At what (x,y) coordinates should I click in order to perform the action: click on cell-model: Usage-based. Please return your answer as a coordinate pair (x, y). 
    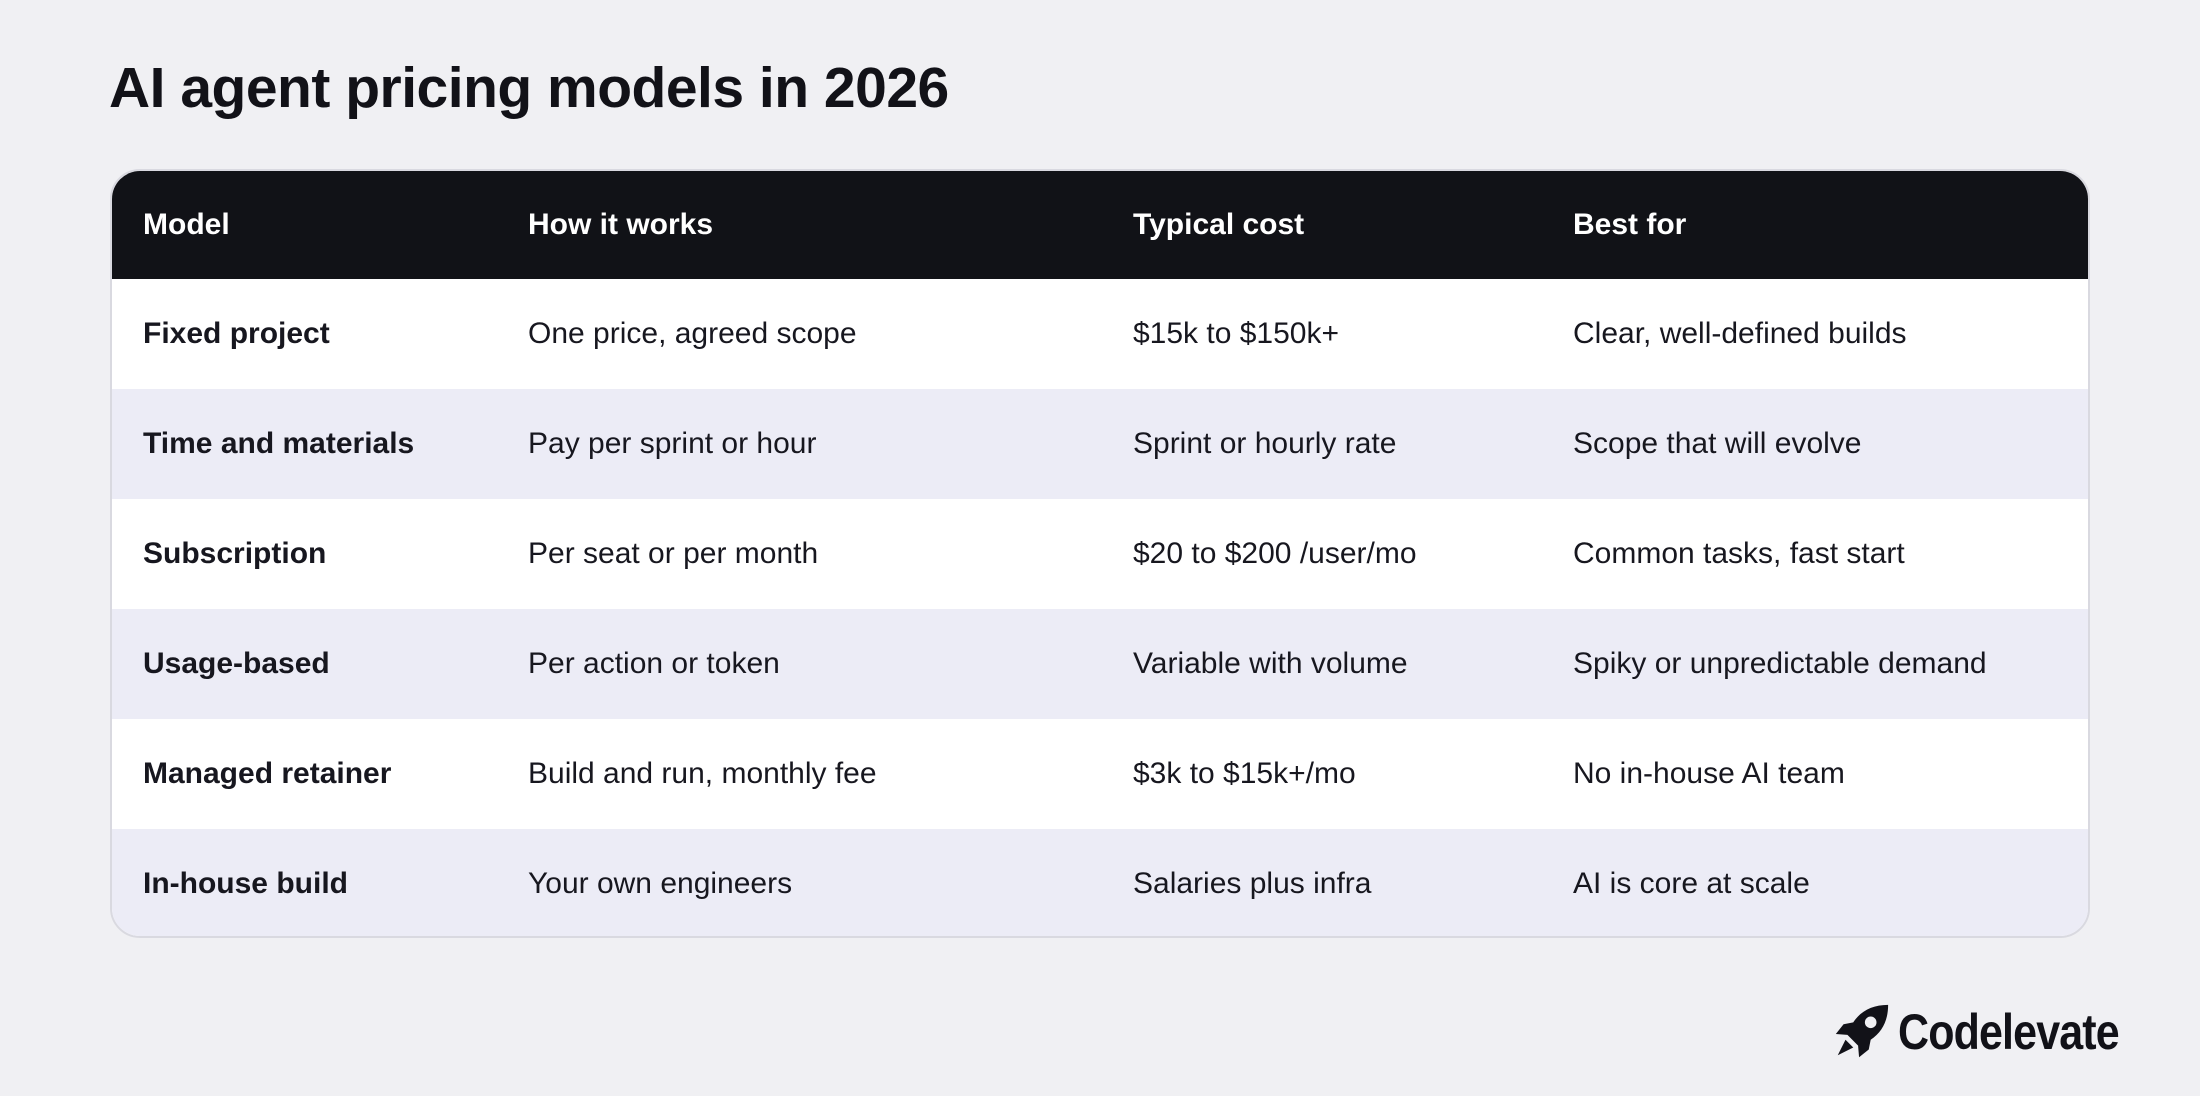
    Looking at the image, I should click on (236, 663).